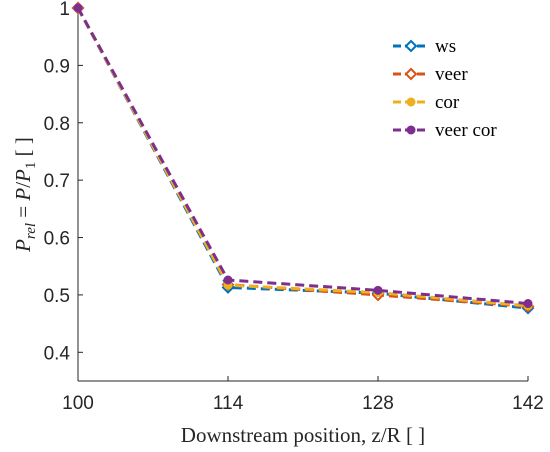 The height and width of the screenshot is (452, 550). I want to click on y-tick-label: 0.8, so click(57, 124).